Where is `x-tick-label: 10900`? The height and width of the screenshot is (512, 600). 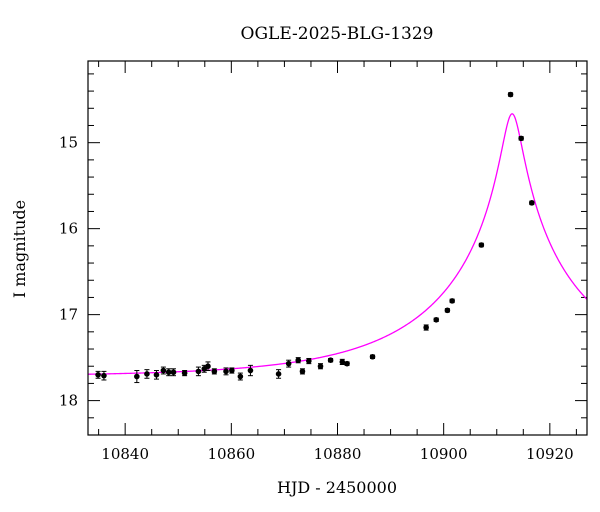 x-tick-label: 10900 is located at coordinates (444, 454).